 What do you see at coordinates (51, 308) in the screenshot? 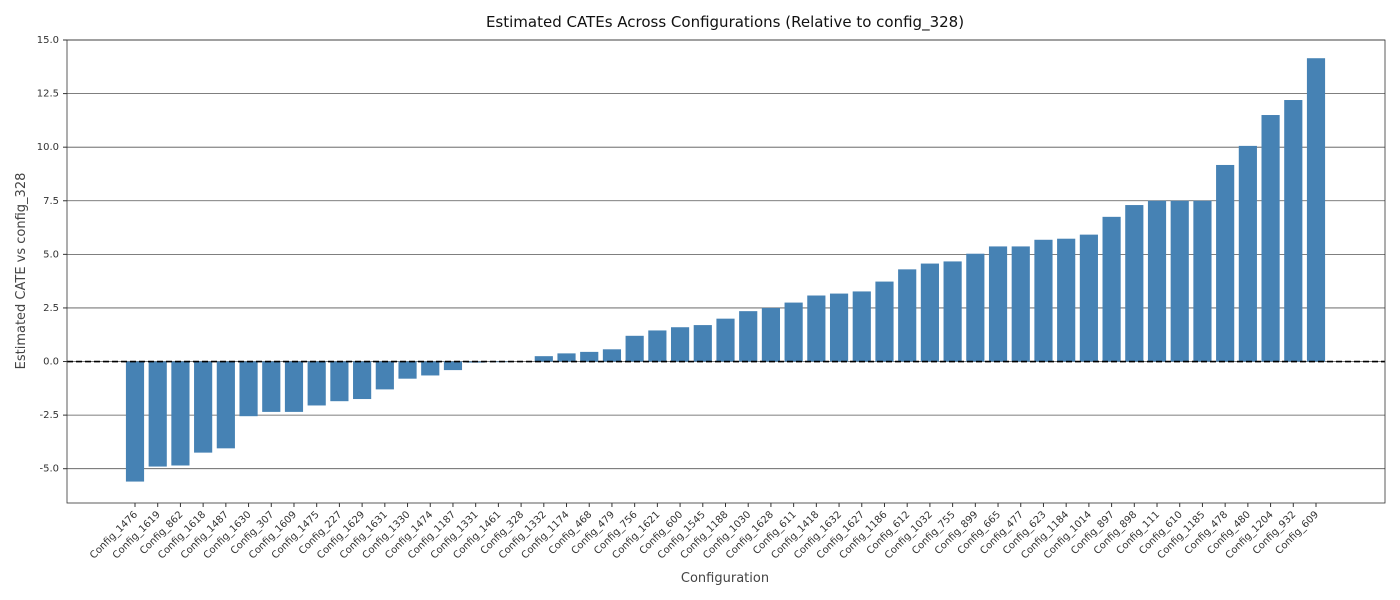
I see `y-tick-label: 2.5` at bounding box center [51, 308].